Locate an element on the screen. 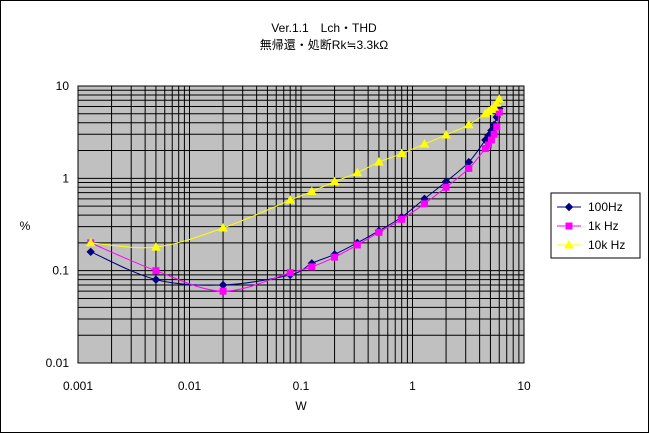  x-tick-label: 10 is located at coordinates (524, 386).